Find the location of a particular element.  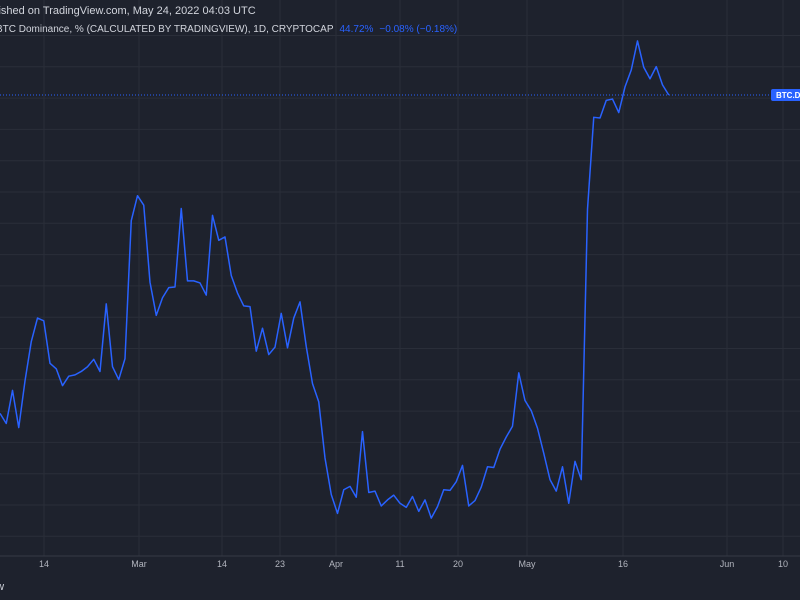

time-axis-tick-label: 10 is located at coordinates (783, 564).